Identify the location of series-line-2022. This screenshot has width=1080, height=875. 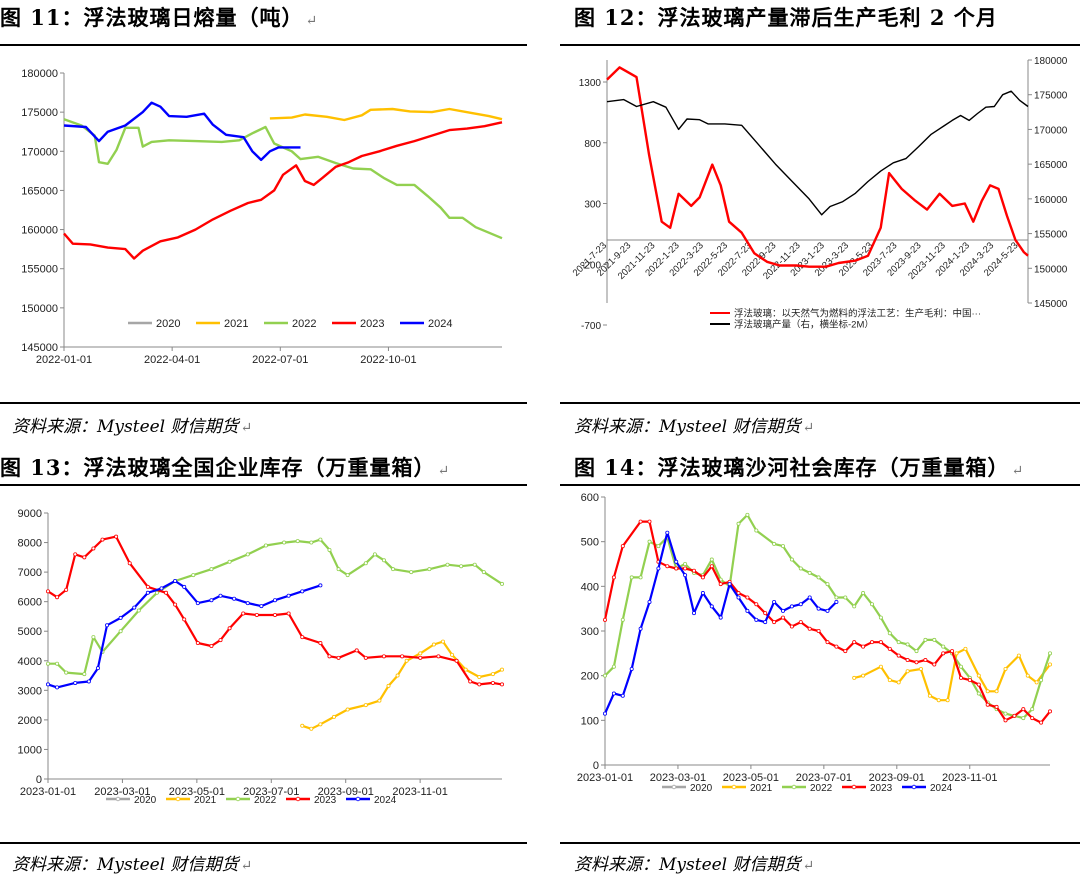
(283, 179).